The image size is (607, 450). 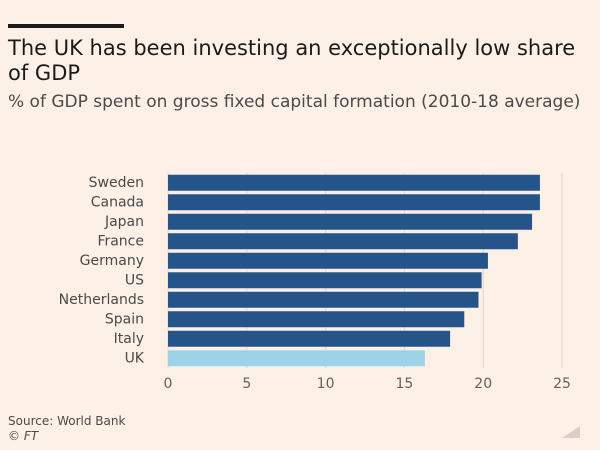 I want to click on category-label: Italy, so click(x=129, y=339).